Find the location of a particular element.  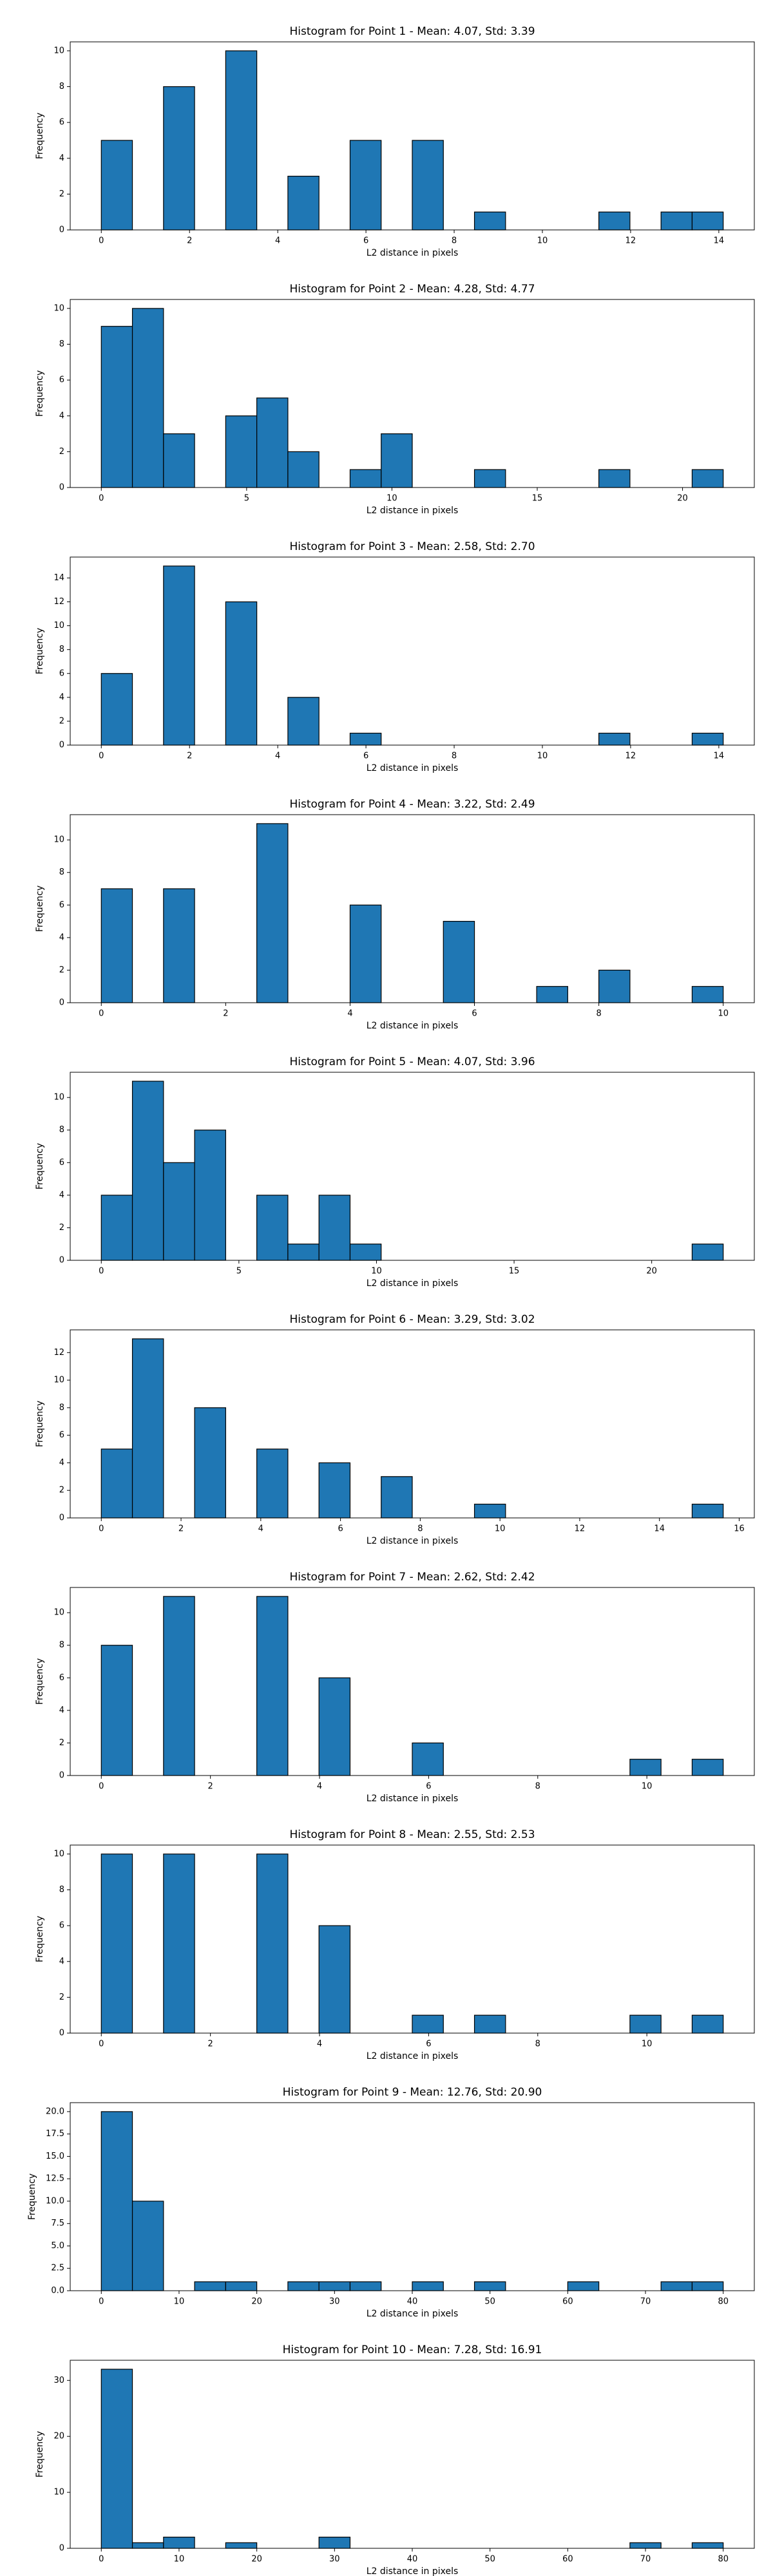

x-tick-label: 70 is located at coordinates (645, 2559).